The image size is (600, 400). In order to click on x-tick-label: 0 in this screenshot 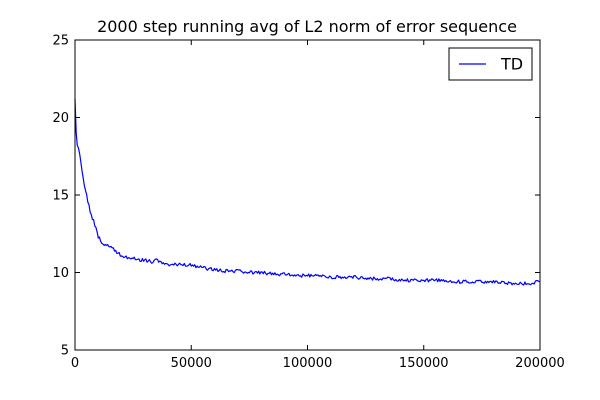, I will do `click(75, 363)`.